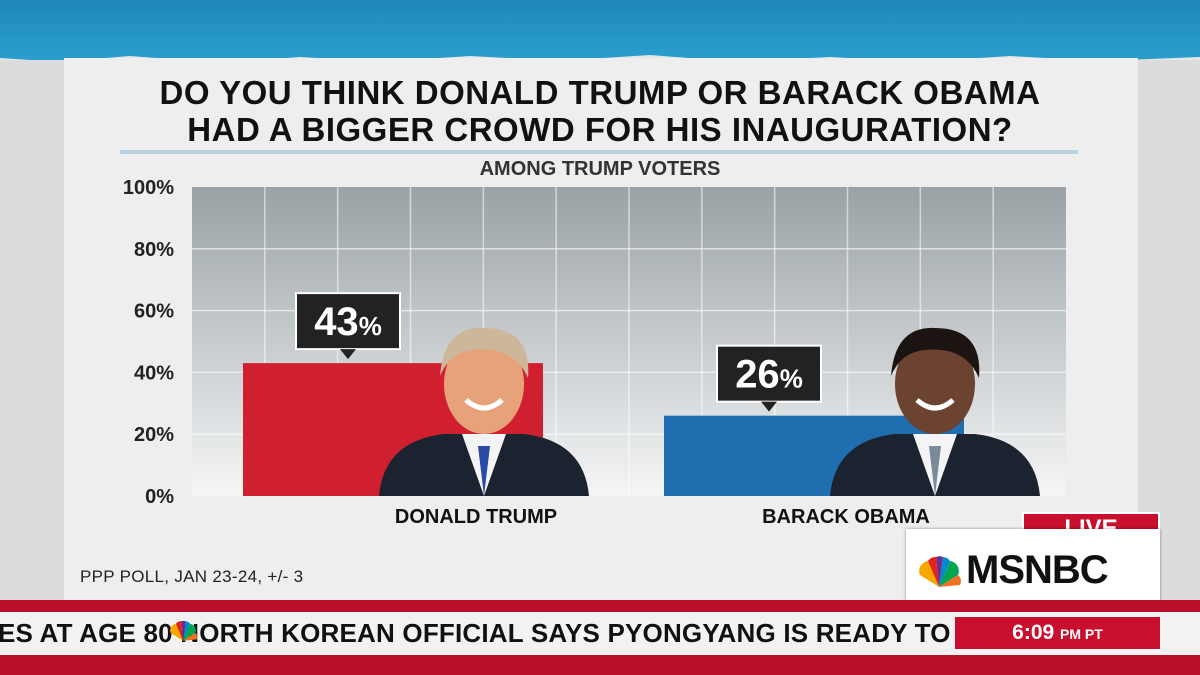 Image resolution: width=1200 pixels, height=675 pixels. What do you see at coordinates (1037, 570) in the screenshot?
I see `network-name: MSNBC` at bounding box center [1037, 570].